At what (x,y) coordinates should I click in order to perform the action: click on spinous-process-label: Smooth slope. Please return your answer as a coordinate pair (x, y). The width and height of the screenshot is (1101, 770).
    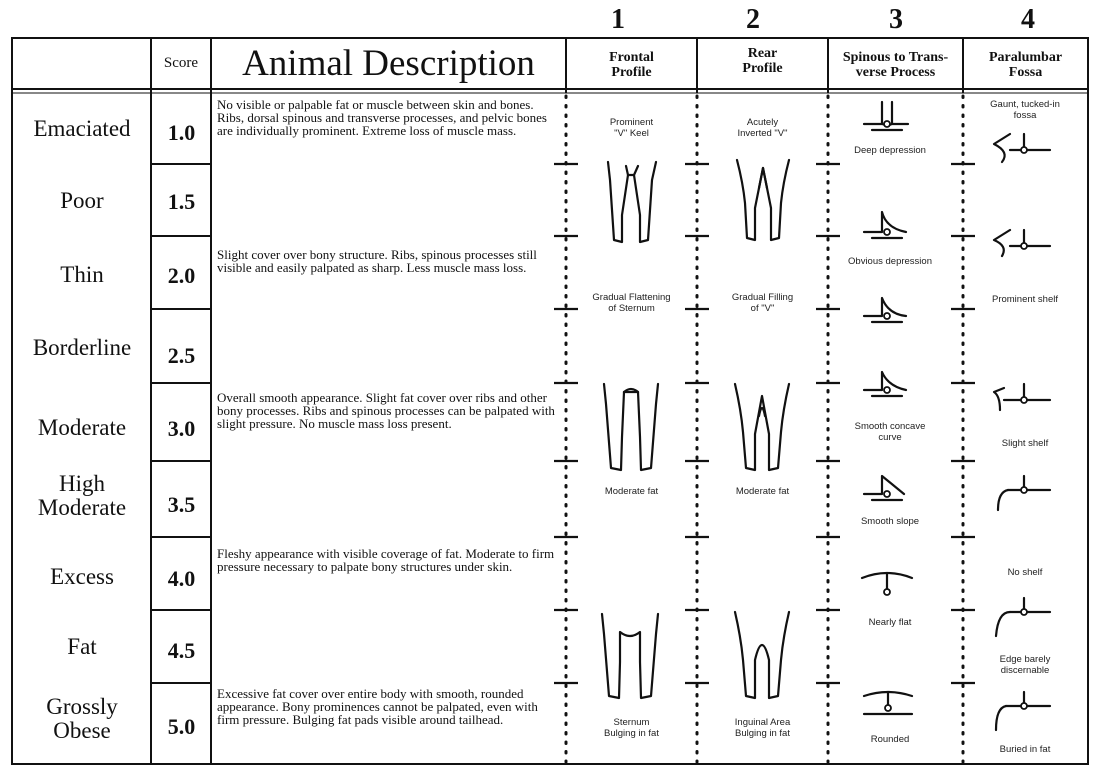
    Looking at the image, I should click on (890, 521).